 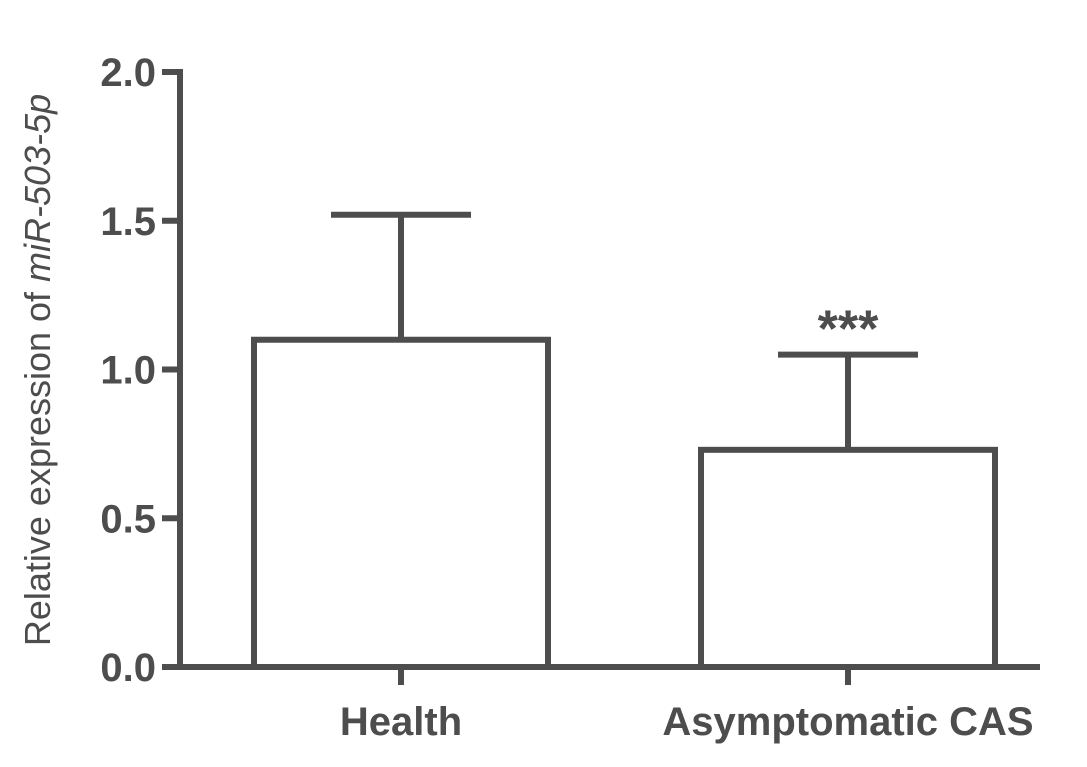 I want to click on y-tick-label: 1.0, so click(x=128, y=371).